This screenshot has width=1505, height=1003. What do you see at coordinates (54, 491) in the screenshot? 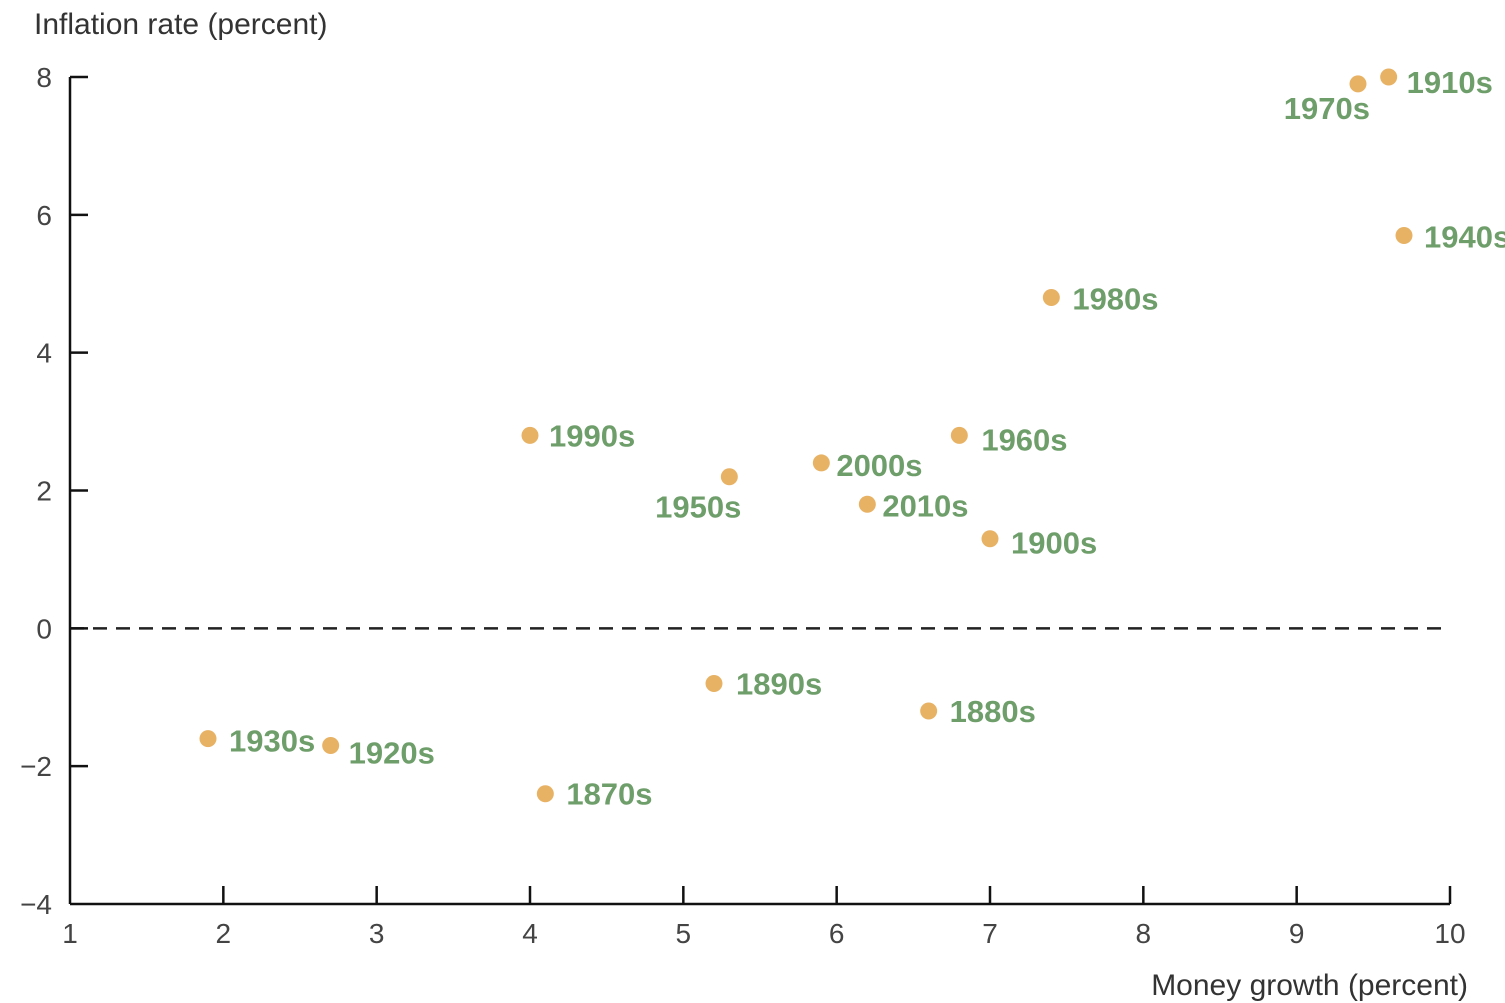
I see `y-axis-ticks: 8 6 4 2 0 −2 −4` at bounding box center [54, 491].